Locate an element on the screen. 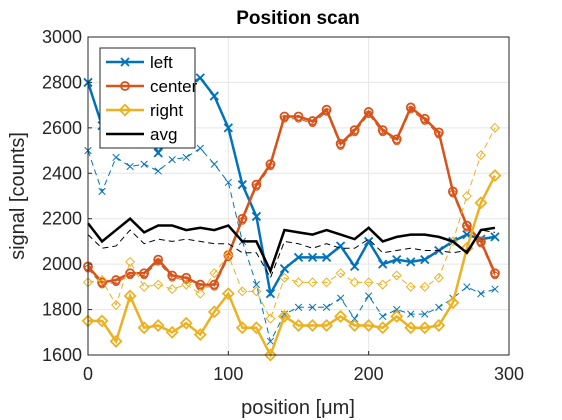 The image size is (562, 420). x-tick-label: 300 is located at coordinates (509, 374).